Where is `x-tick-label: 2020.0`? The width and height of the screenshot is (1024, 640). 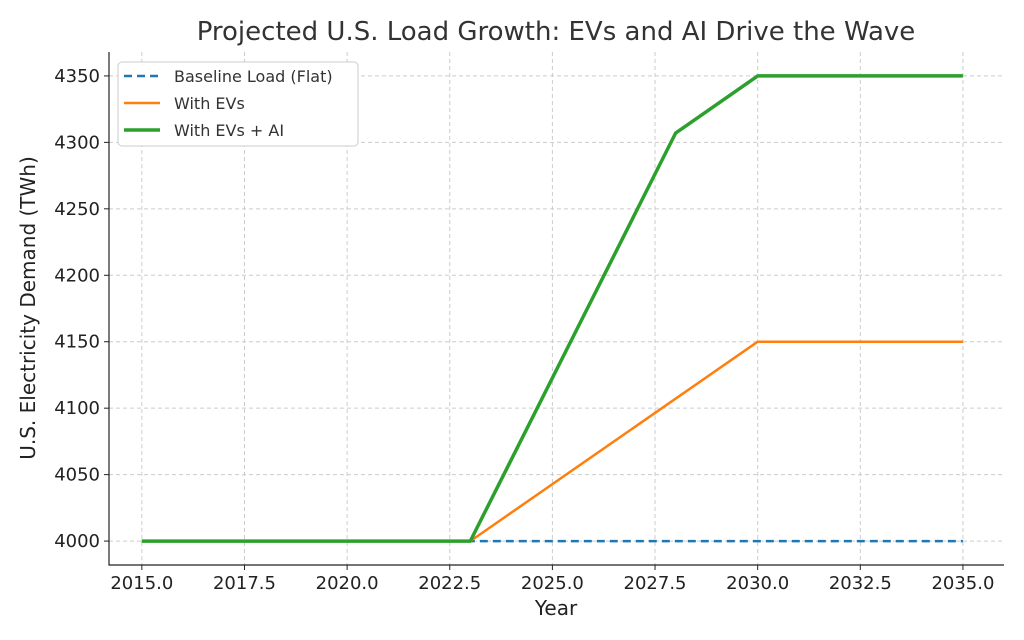 x-tick-label: 2020.0 is located at coordinates (347, 583).